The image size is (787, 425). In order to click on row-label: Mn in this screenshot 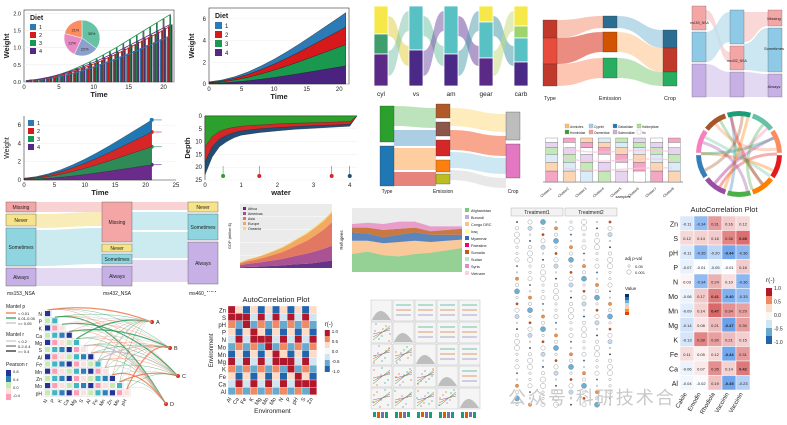, I will do `click(222, 356)`.